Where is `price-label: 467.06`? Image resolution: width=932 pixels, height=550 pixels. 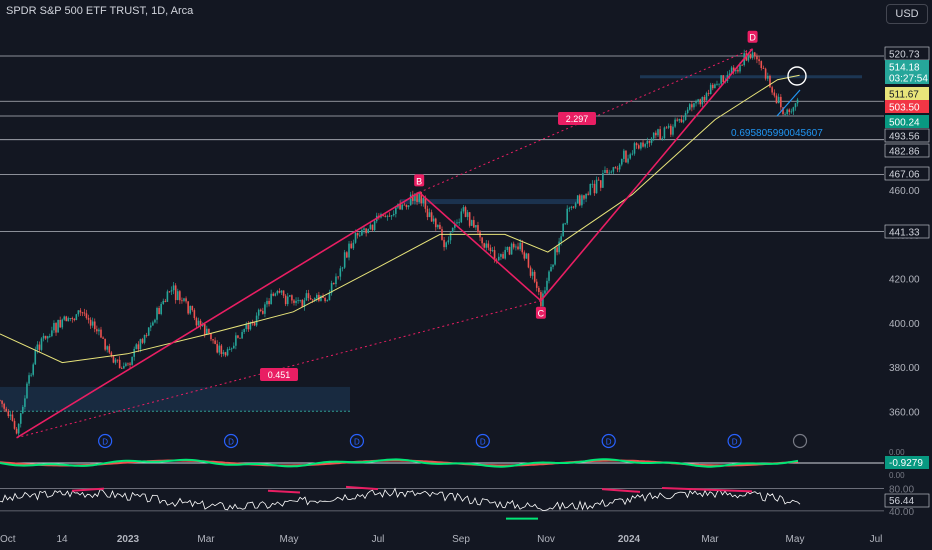 price-label: 467.06 is located at coordinates (904, 175).